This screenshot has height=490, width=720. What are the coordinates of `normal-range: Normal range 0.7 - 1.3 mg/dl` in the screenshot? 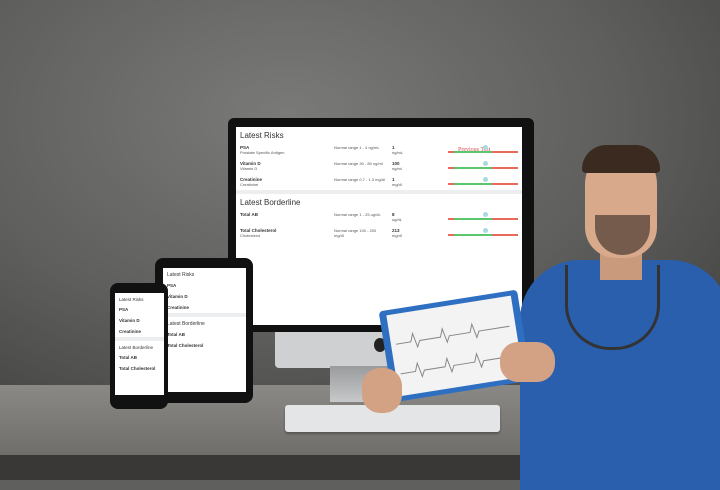 It's located at (359, 179).